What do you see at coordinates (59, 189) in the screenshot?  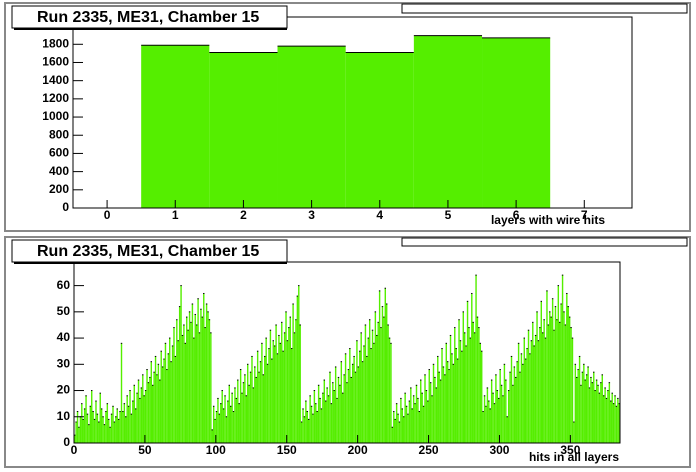 I see `y-tick-label: 200` at bounding box center [59, 189].